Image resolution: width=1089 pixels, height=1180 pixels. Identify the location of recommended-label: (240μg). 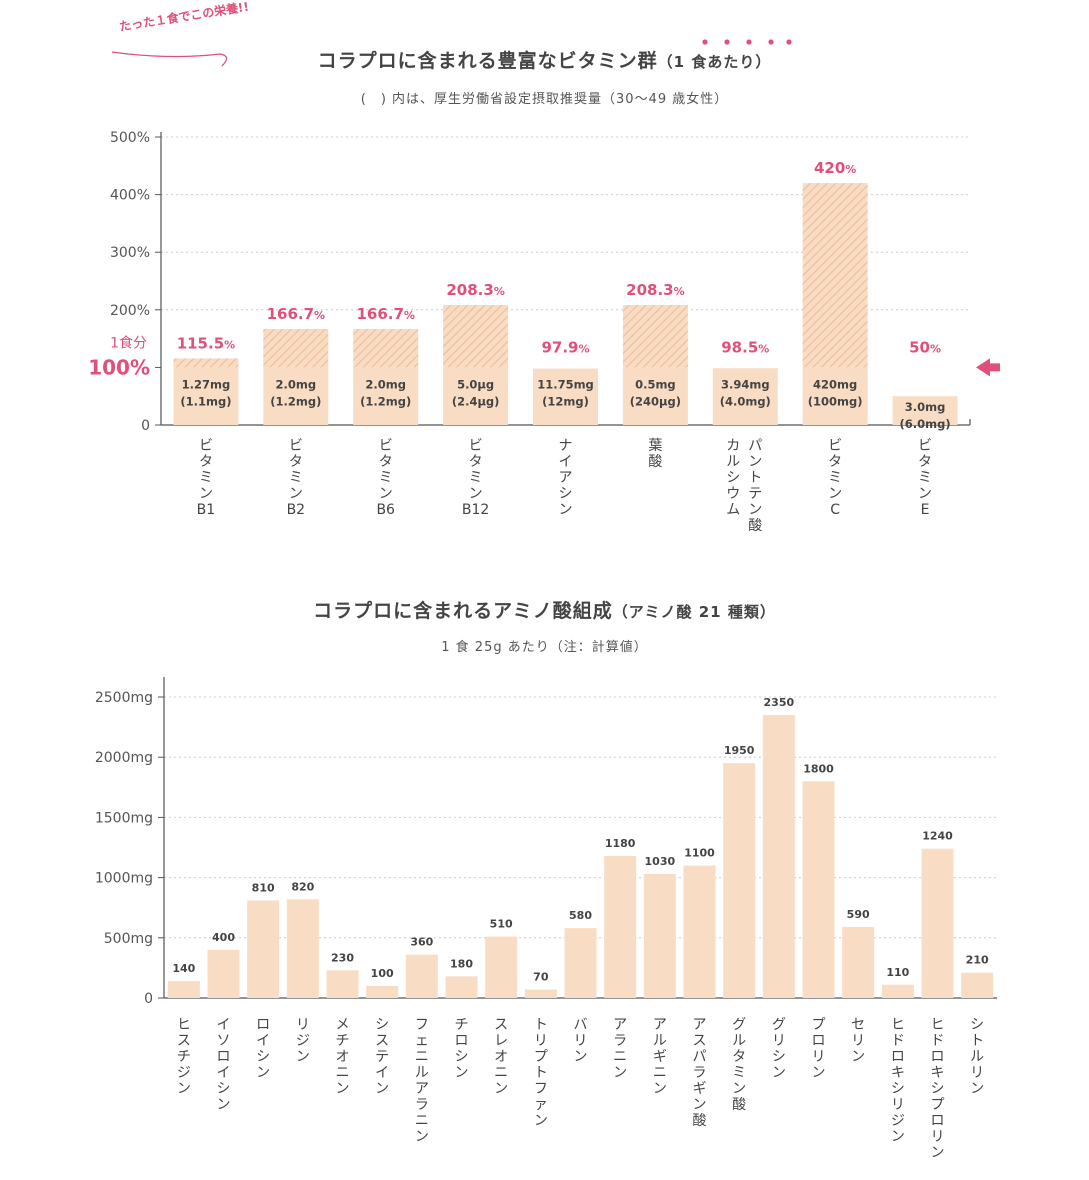
(655, 401).